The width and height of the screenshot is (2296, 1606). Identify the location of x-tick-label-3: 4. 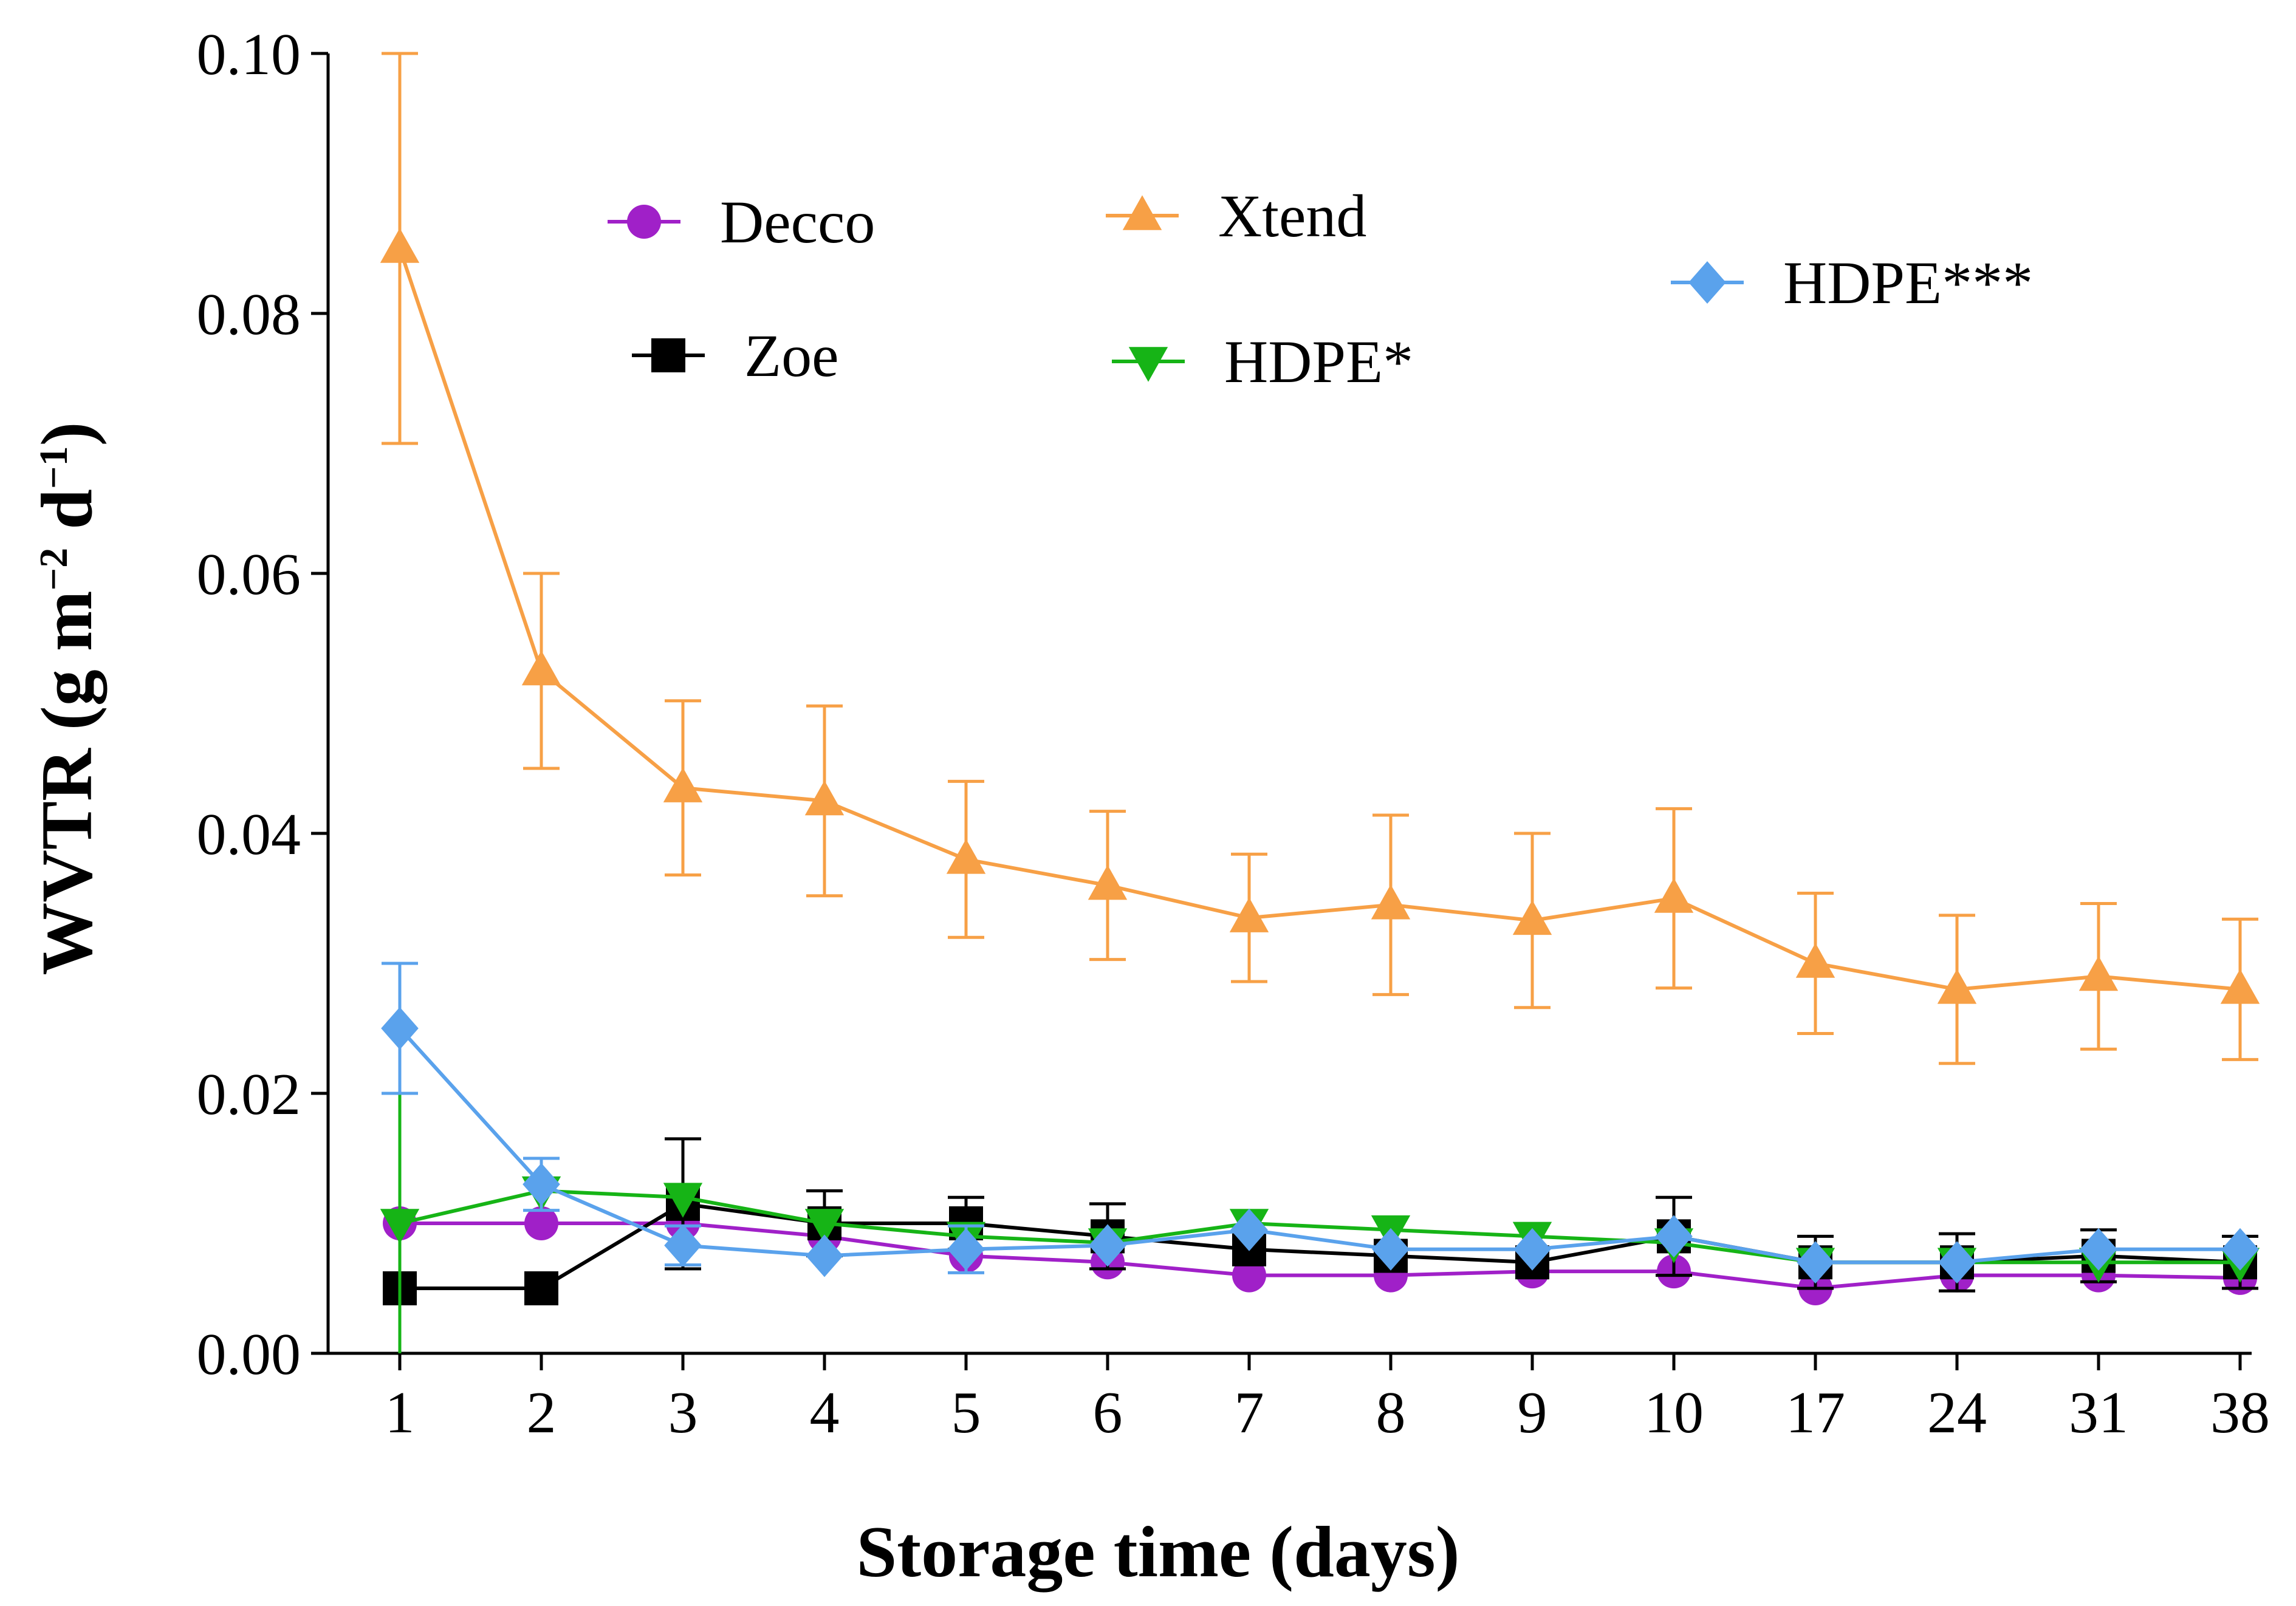
(825, 1413).